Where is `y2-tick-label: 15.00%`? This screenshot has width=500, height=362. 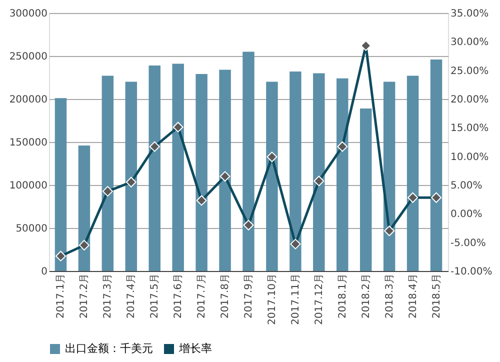
y2-tick-label: 15.00% is located at coordinates (469, 128).